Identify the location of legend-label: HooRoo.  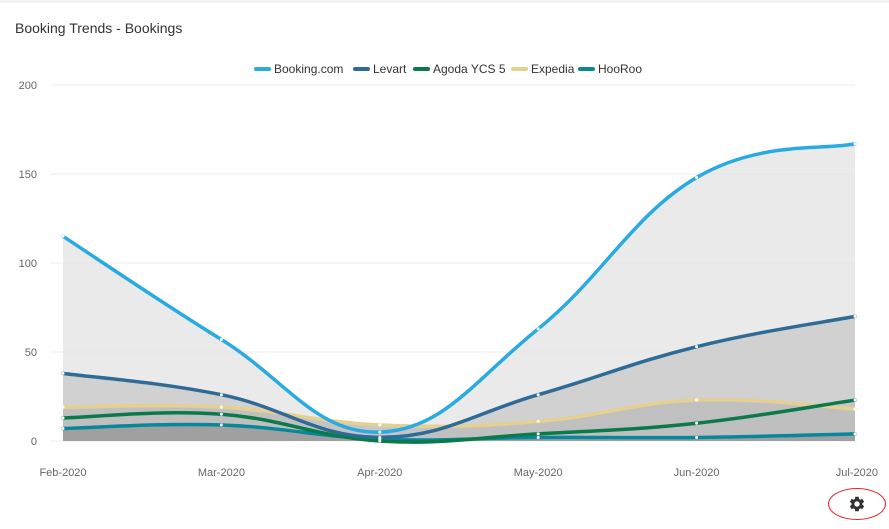
(620, 69).